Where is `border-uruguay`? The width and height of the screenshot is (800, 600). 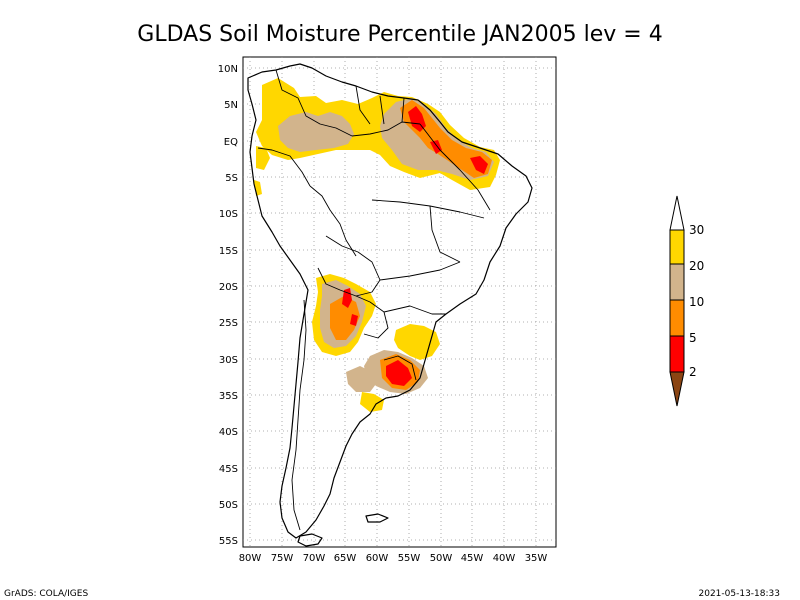 border-uruguay is located at coordinates (400, 368).